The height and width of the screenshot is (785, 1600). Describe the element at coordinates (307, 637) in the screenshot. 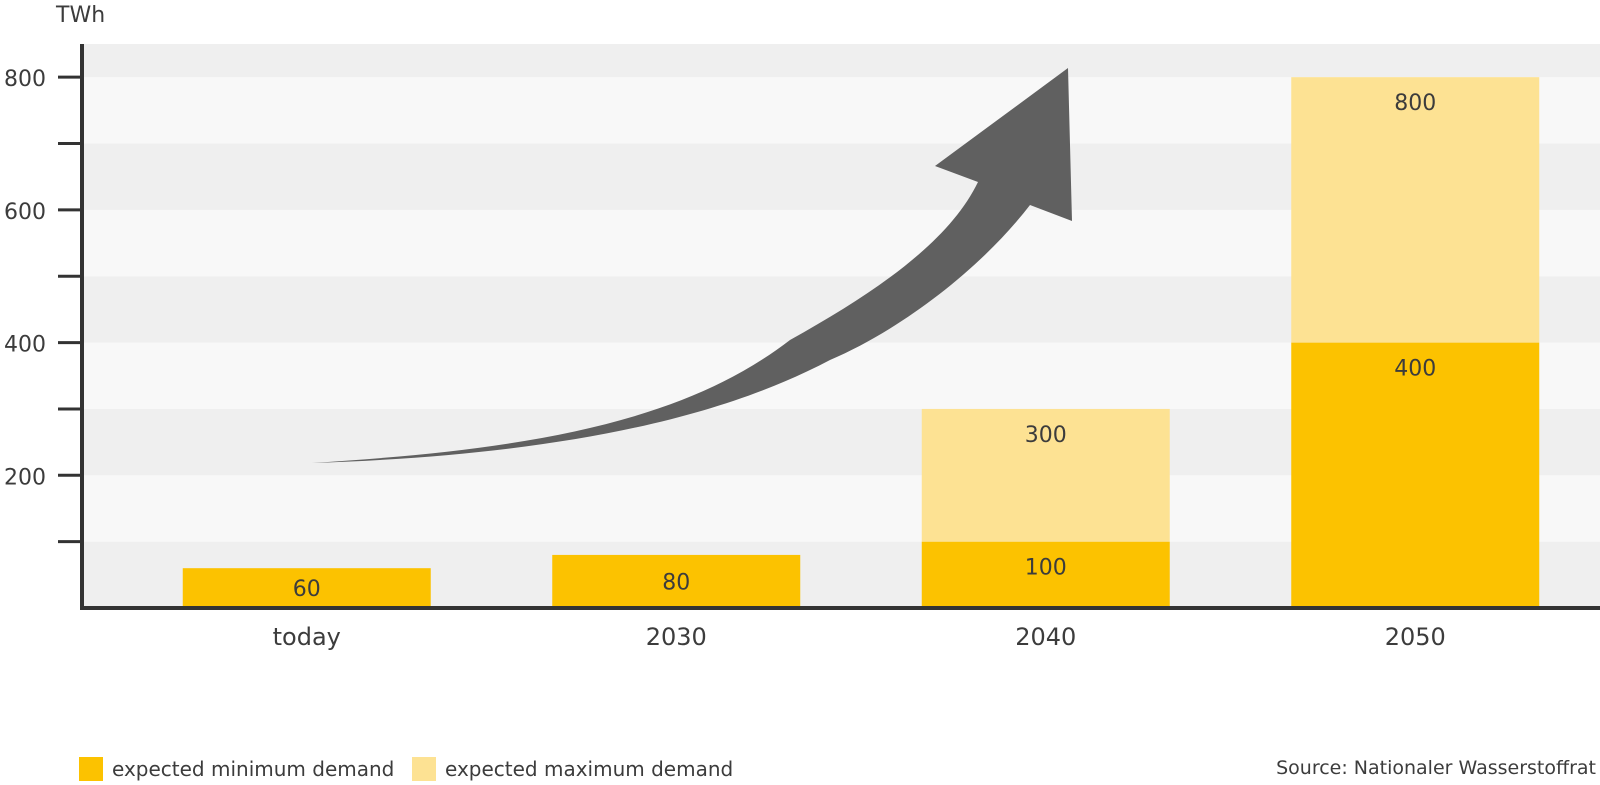

I see `x-tick-label: today` at that location.